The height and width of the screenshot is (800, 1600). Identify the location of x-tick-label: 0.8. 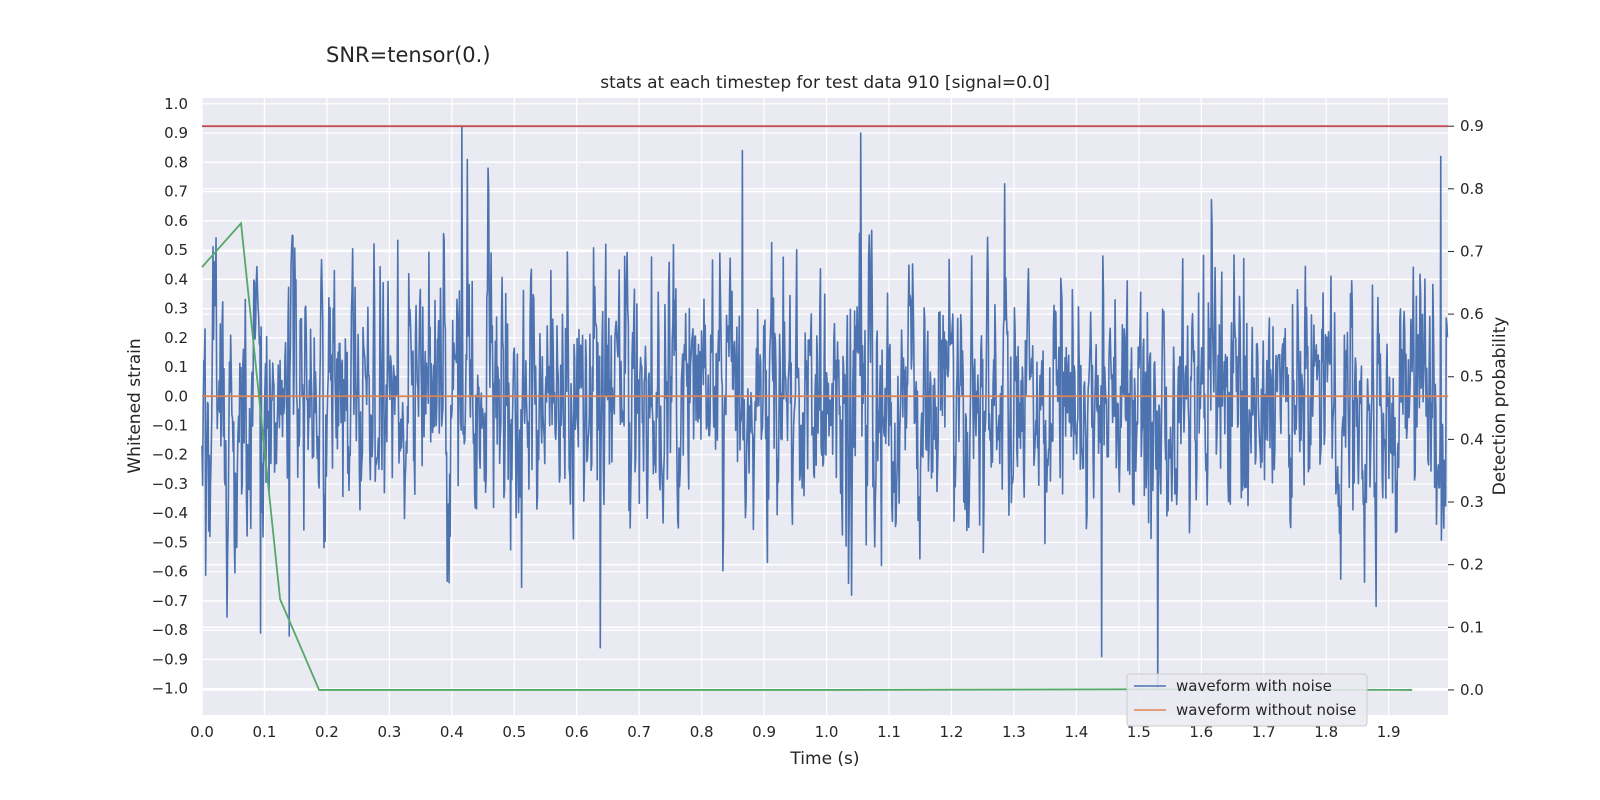
(702, 732).